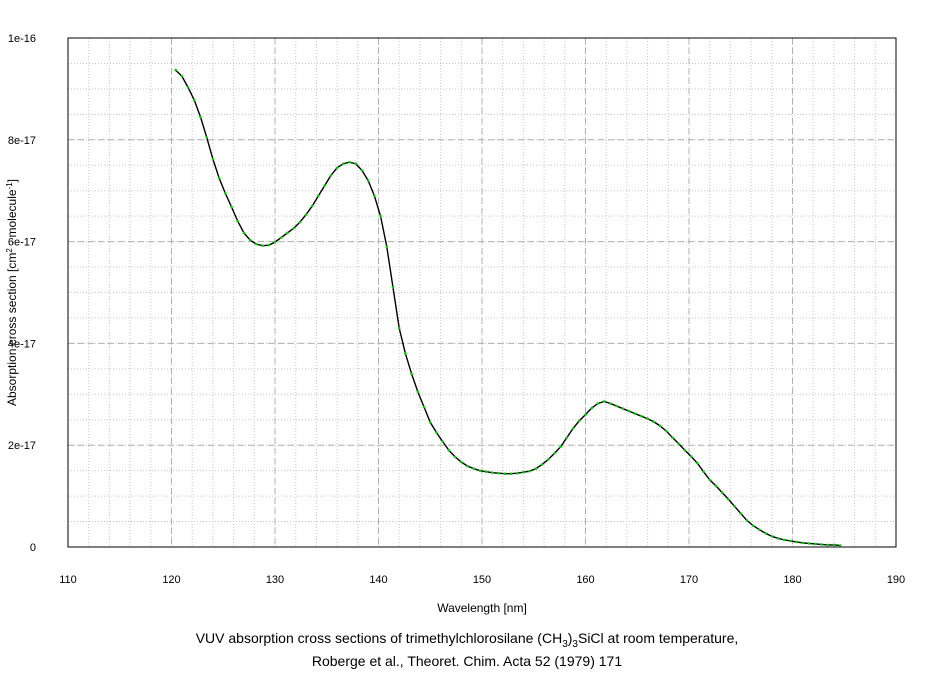 The image size is (934, 673). What do you see at coordinates (33, 548) in the screenshot?
I see `y-tick-label: 0` at bounding box center [33, 548].